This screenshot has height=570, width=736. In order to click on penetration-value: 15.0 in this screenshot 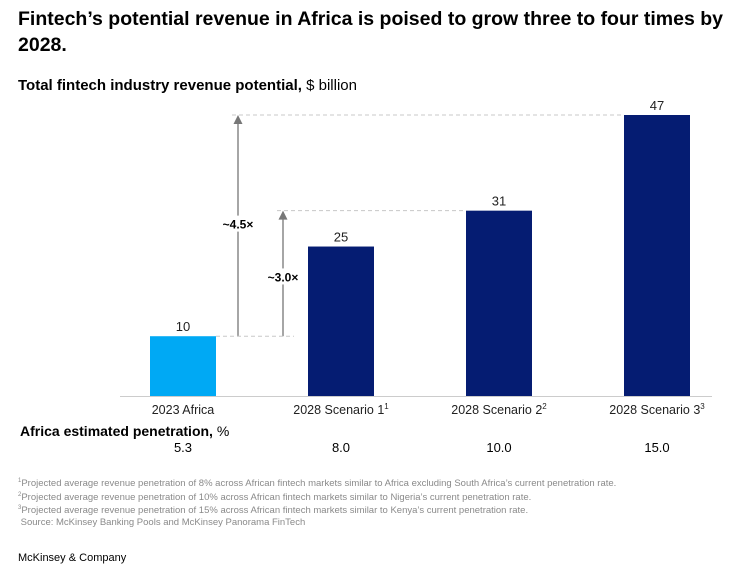, I will do `click(657, 447)`.